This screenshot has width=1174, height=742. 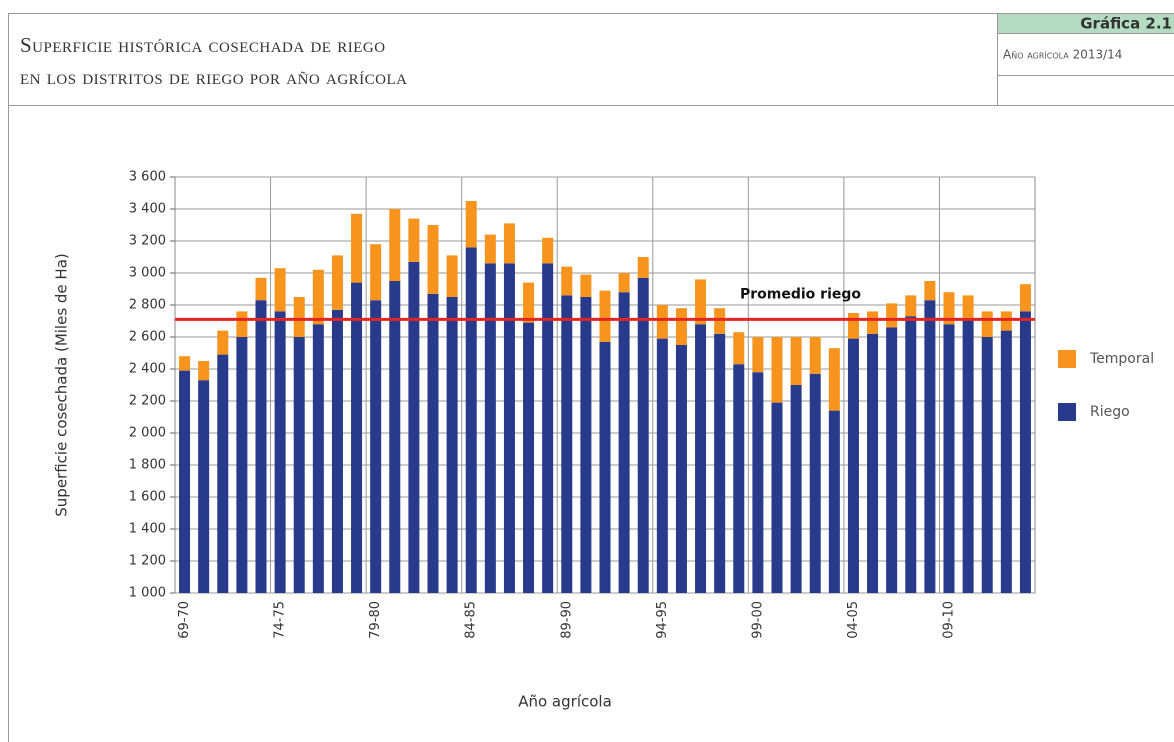 What do you see at coordinates (184, 620) in the screenshot?
I see `x-tick-label: 69-70` at bounding box center [184, 620].